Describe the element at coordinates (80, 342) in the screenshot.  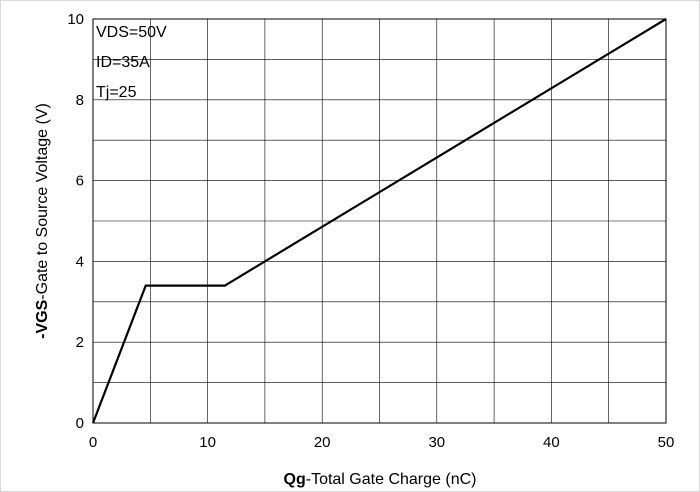
I see `y-tick-label: 2` at that location.